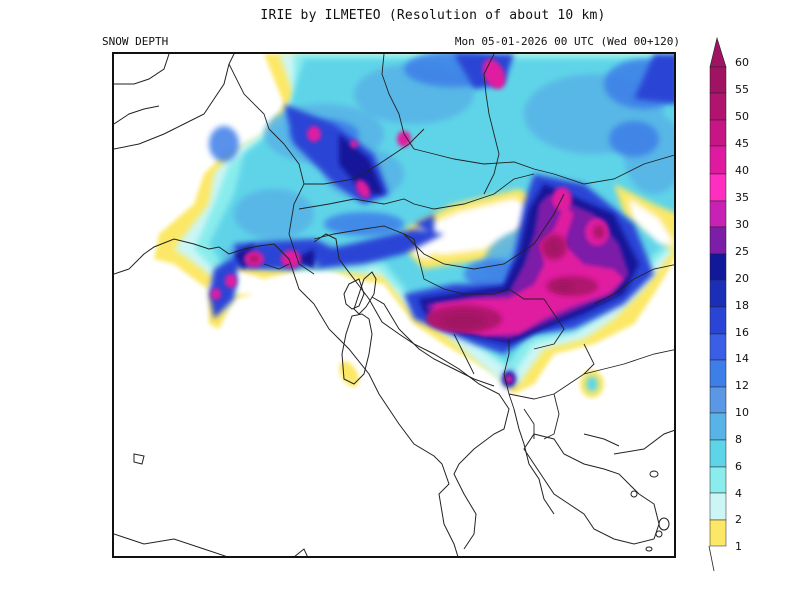  What do you see at coordinates (742, 412) in the screenshot?
I see `legend-label: 10` at bounding box center [742, 412].